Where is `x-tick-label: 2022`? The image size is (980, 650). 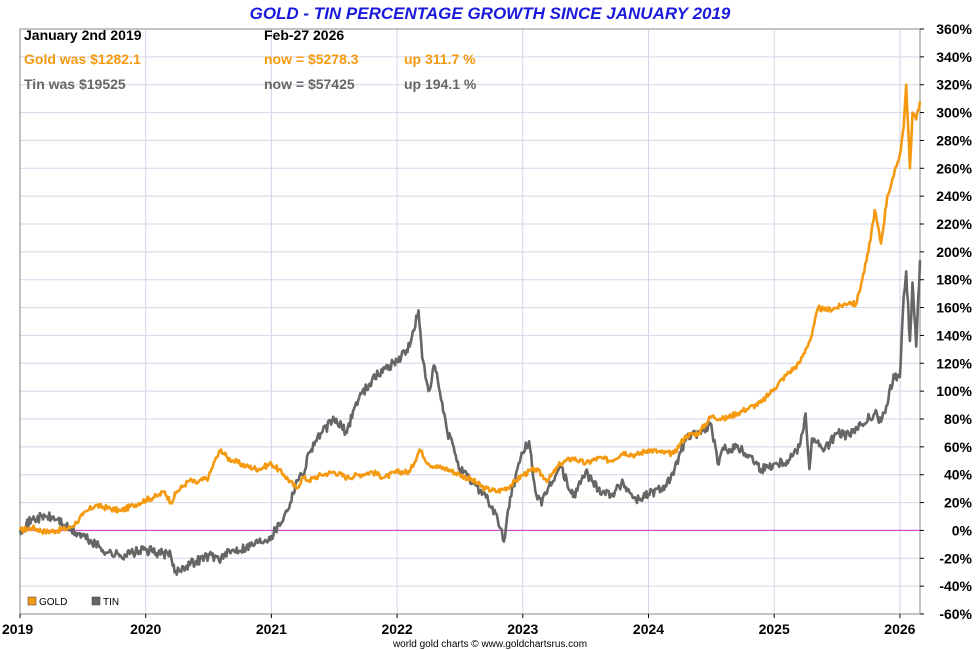 x-tick-label: 2022 is located at coordinates (397, 629).